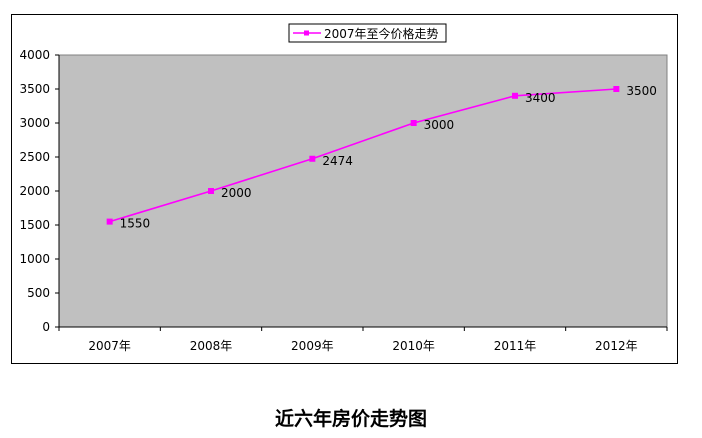 The width and height of the screenshot is (702, 438). I want to click on data-label: 2474, so click(337, 161).